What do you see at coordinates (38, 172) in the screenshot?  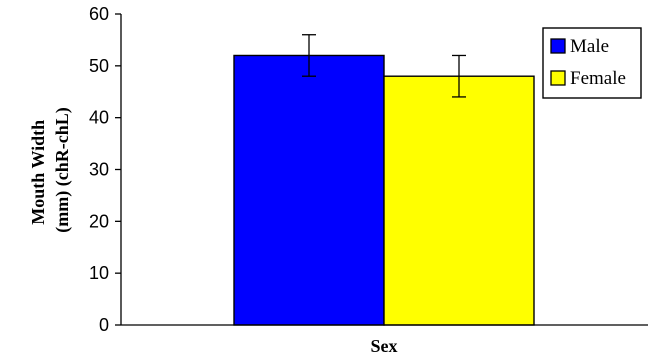 I see `y-axis-title-line-1: Mouth Width` at bounding box center [38, 172].